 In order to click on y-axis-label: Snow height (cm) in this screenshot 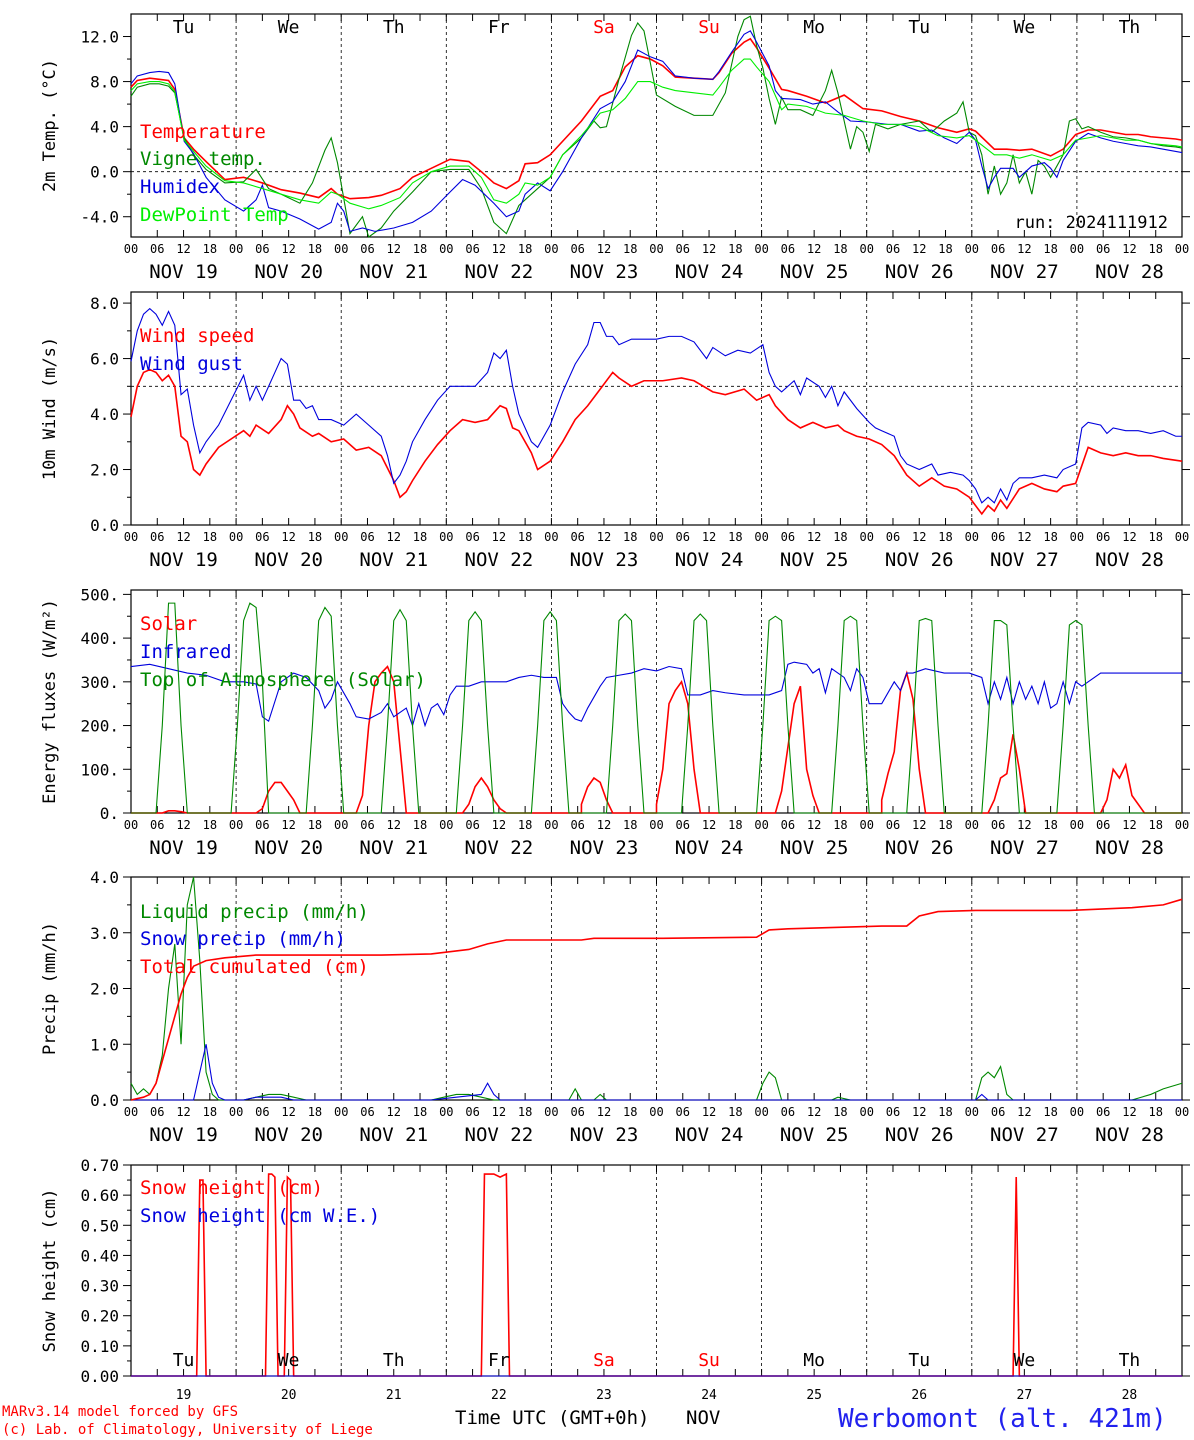, I will do `click(50, 1271)`.